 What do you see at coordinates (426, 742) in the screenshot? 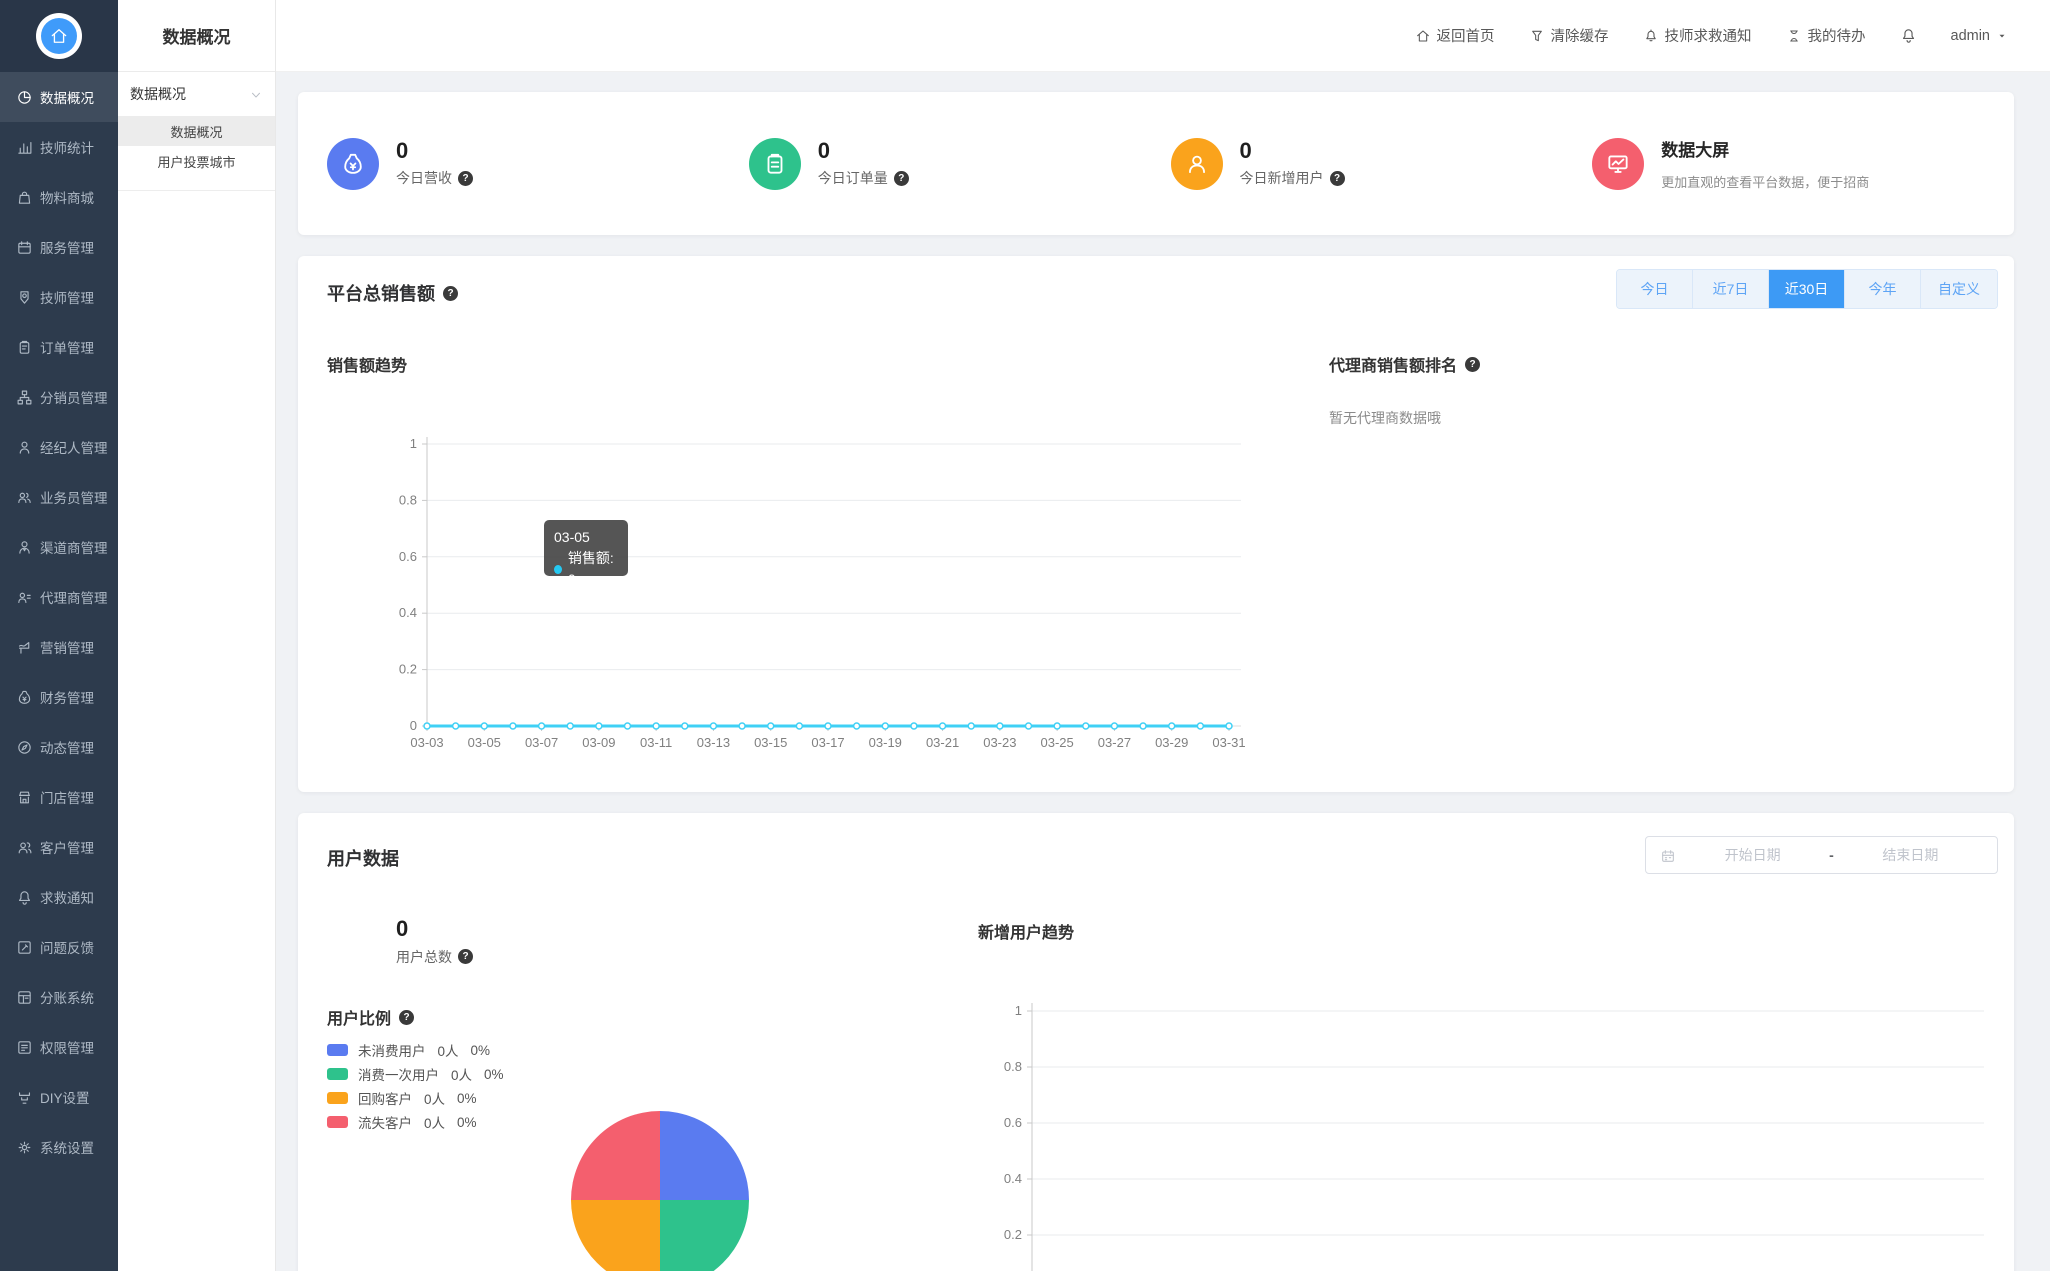
I see `svg-text: 03-03` at bounding box center [426, 742].